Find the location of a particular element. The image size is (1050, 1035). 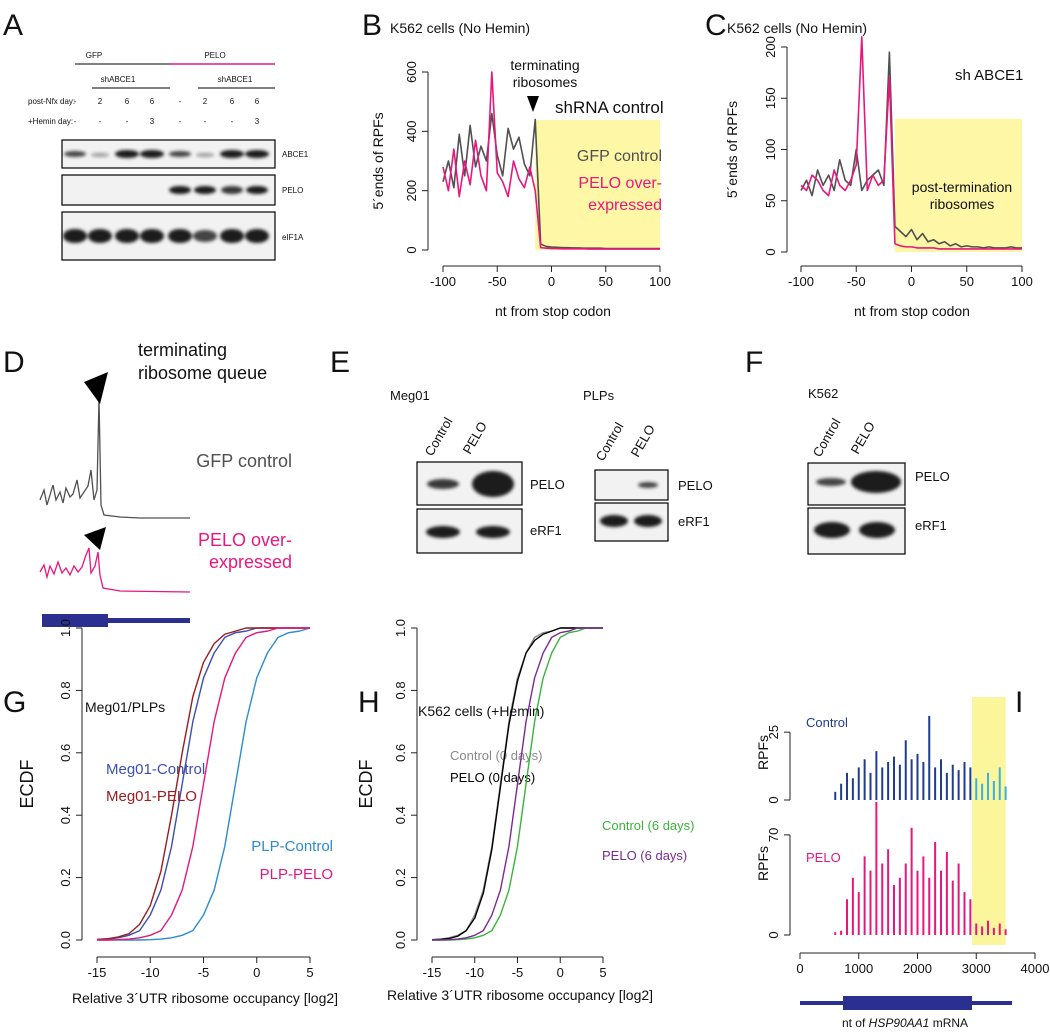

highlight is located at coordinates (597, 185).